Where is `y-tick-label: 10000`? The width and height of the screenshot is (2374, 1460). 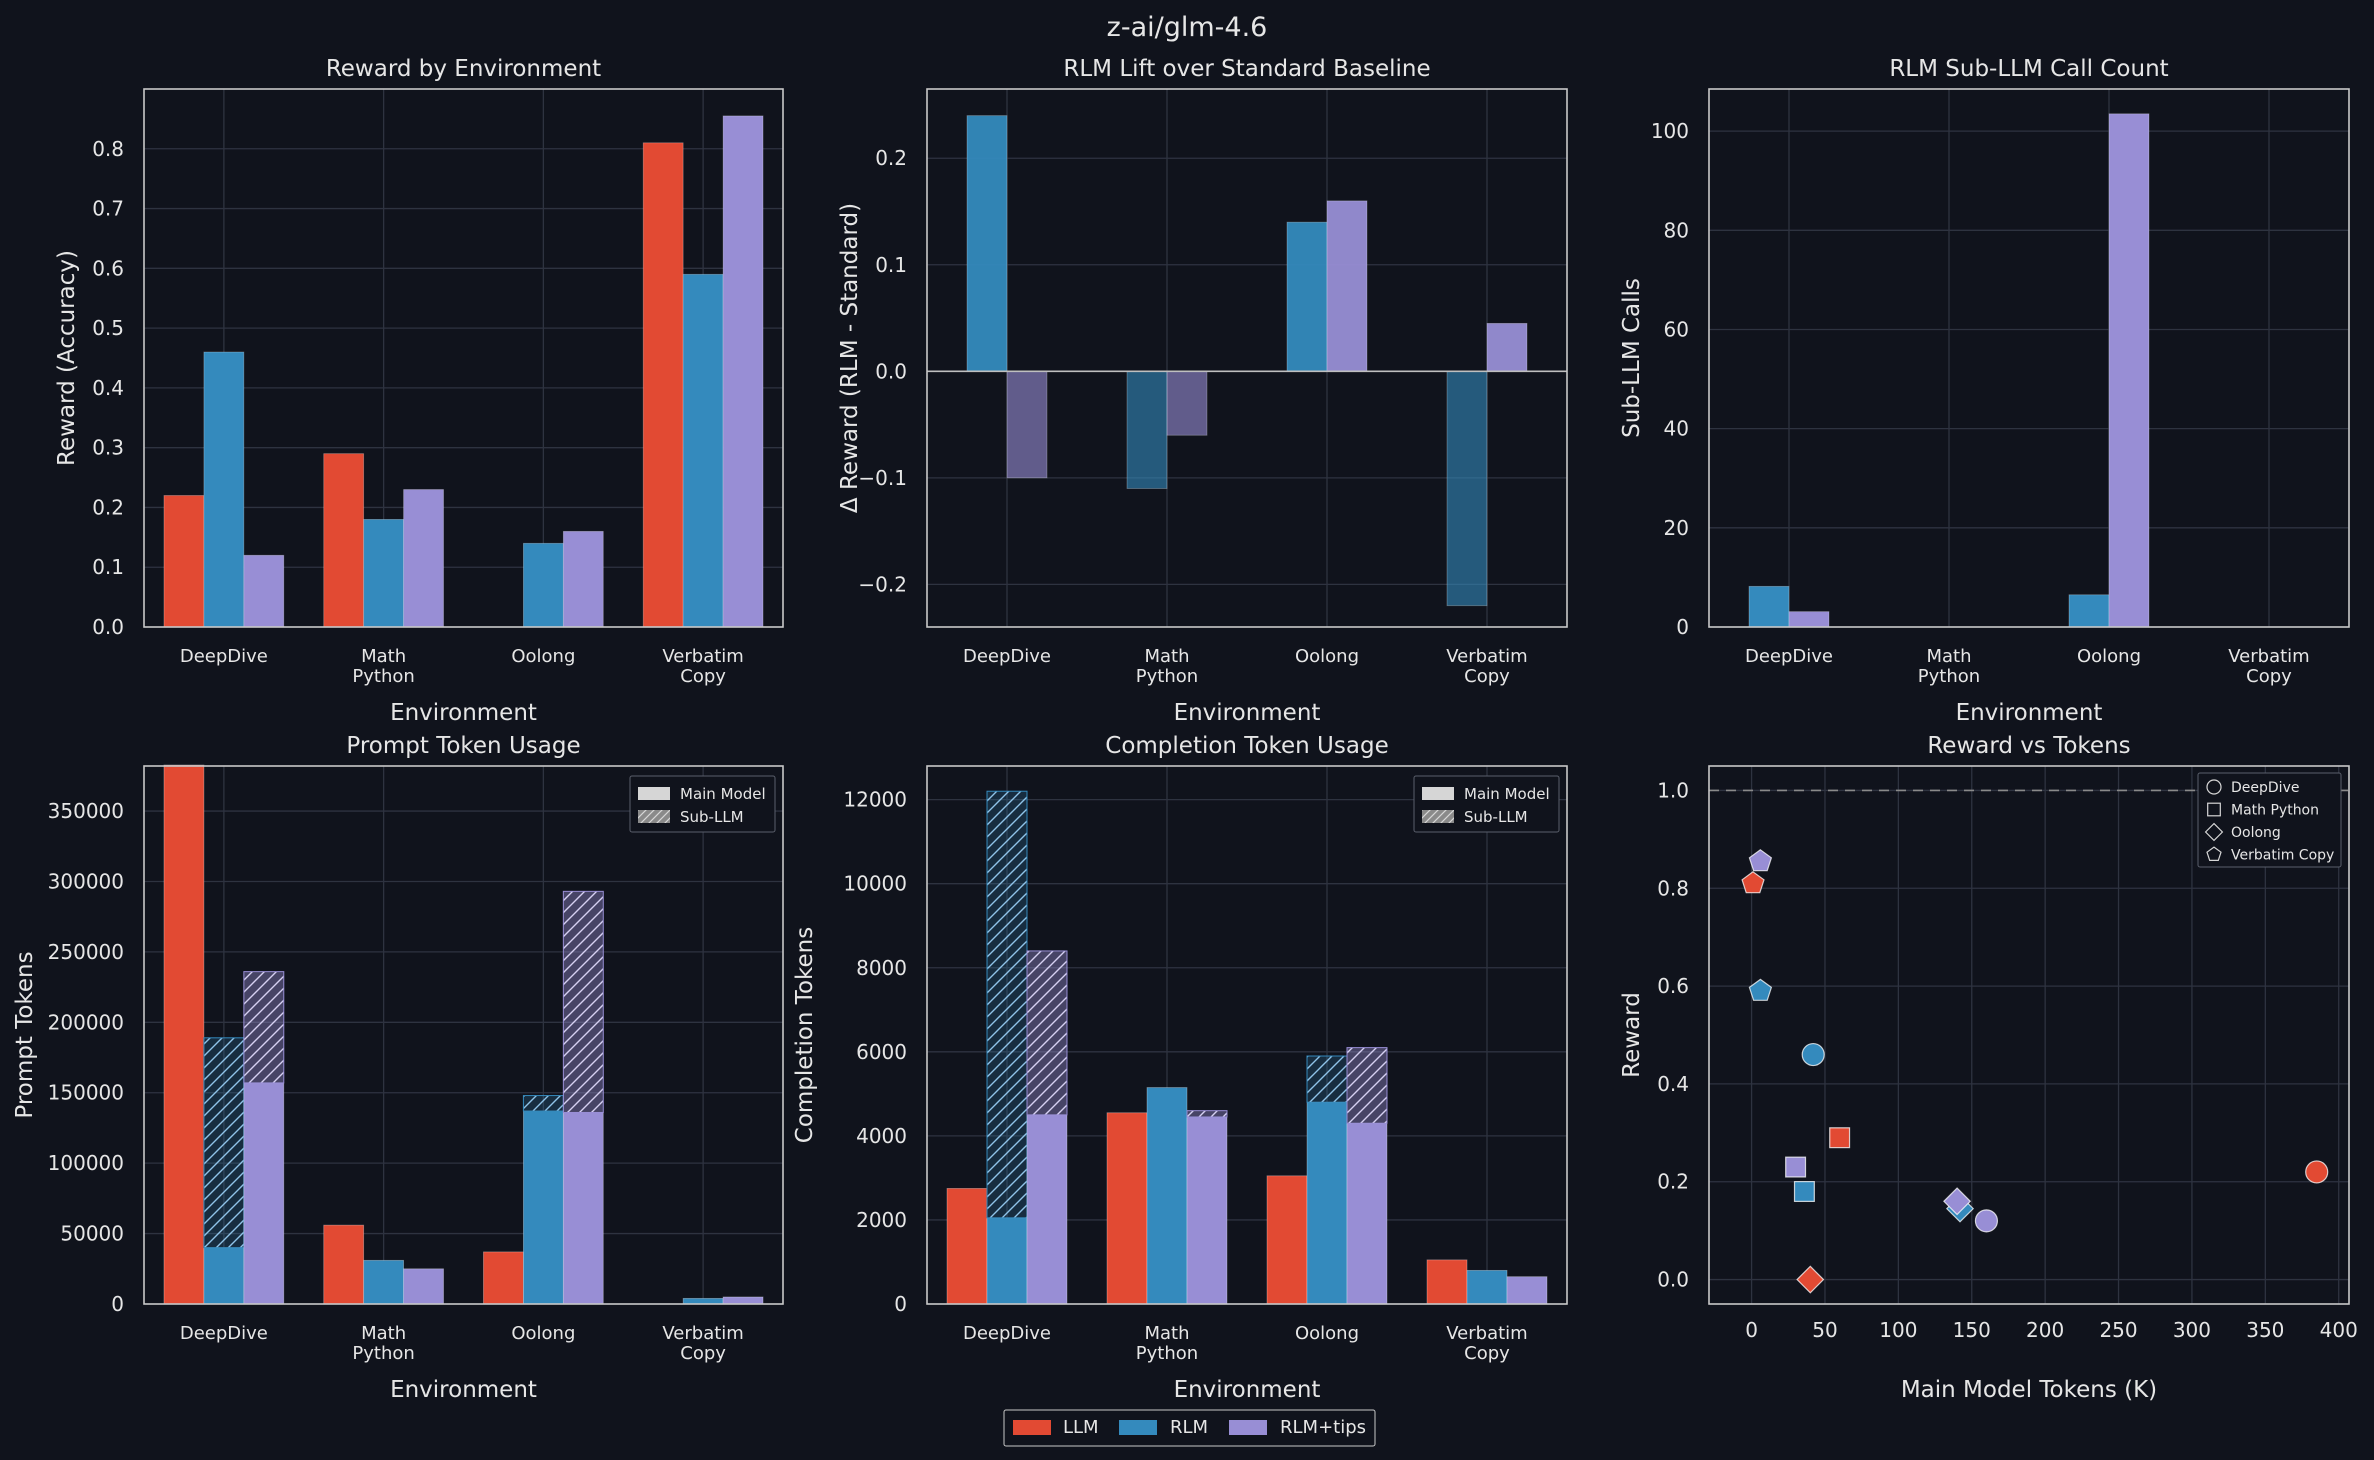 y-tick-label: 10000 is located at coordinates (875, 884).